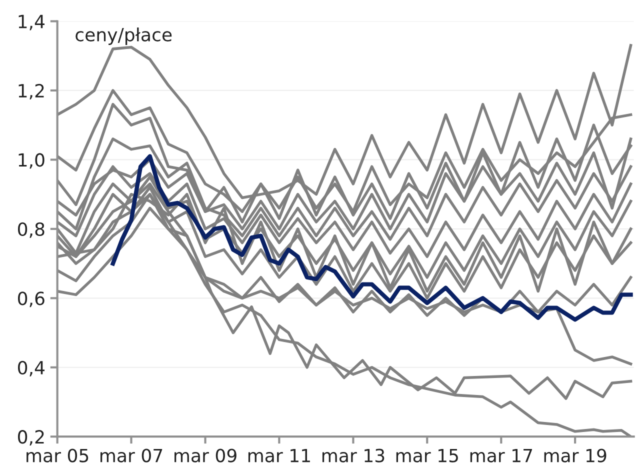 This screenshot has width=637, height=472. I want to click on x-tick-label: mar 07, so click(131, 455).